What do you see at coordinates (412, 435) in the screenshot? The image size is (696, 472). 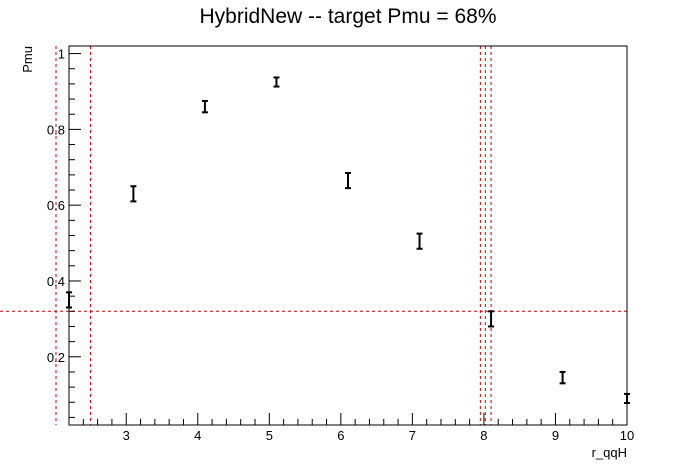 I see `x-tick-label: 7` at bounding box center [412, 435].